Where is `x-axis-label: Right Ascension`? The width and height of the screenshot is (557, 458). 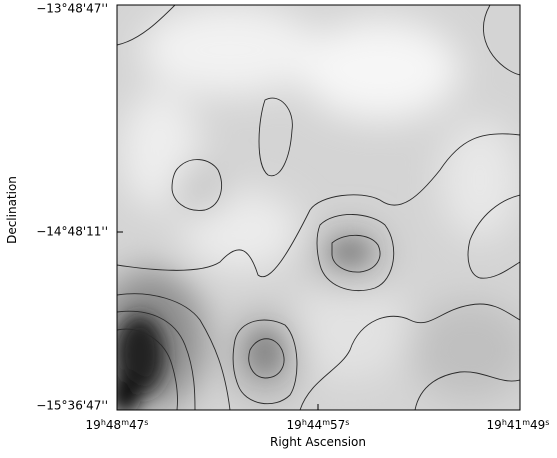
x-axis-label: Right Ascension is located at coordinates (318, 442).